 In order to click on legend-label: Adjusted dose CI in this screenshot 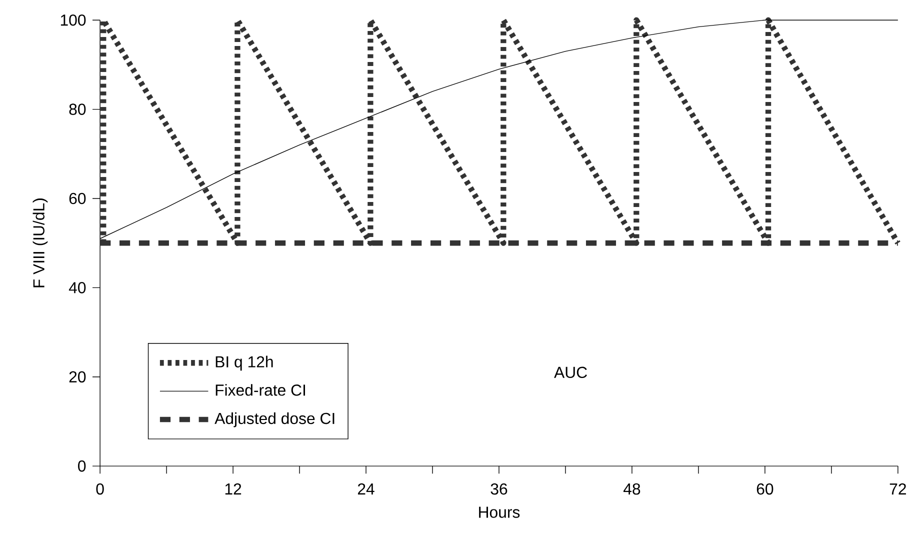, I will do `click(274, 420)`.